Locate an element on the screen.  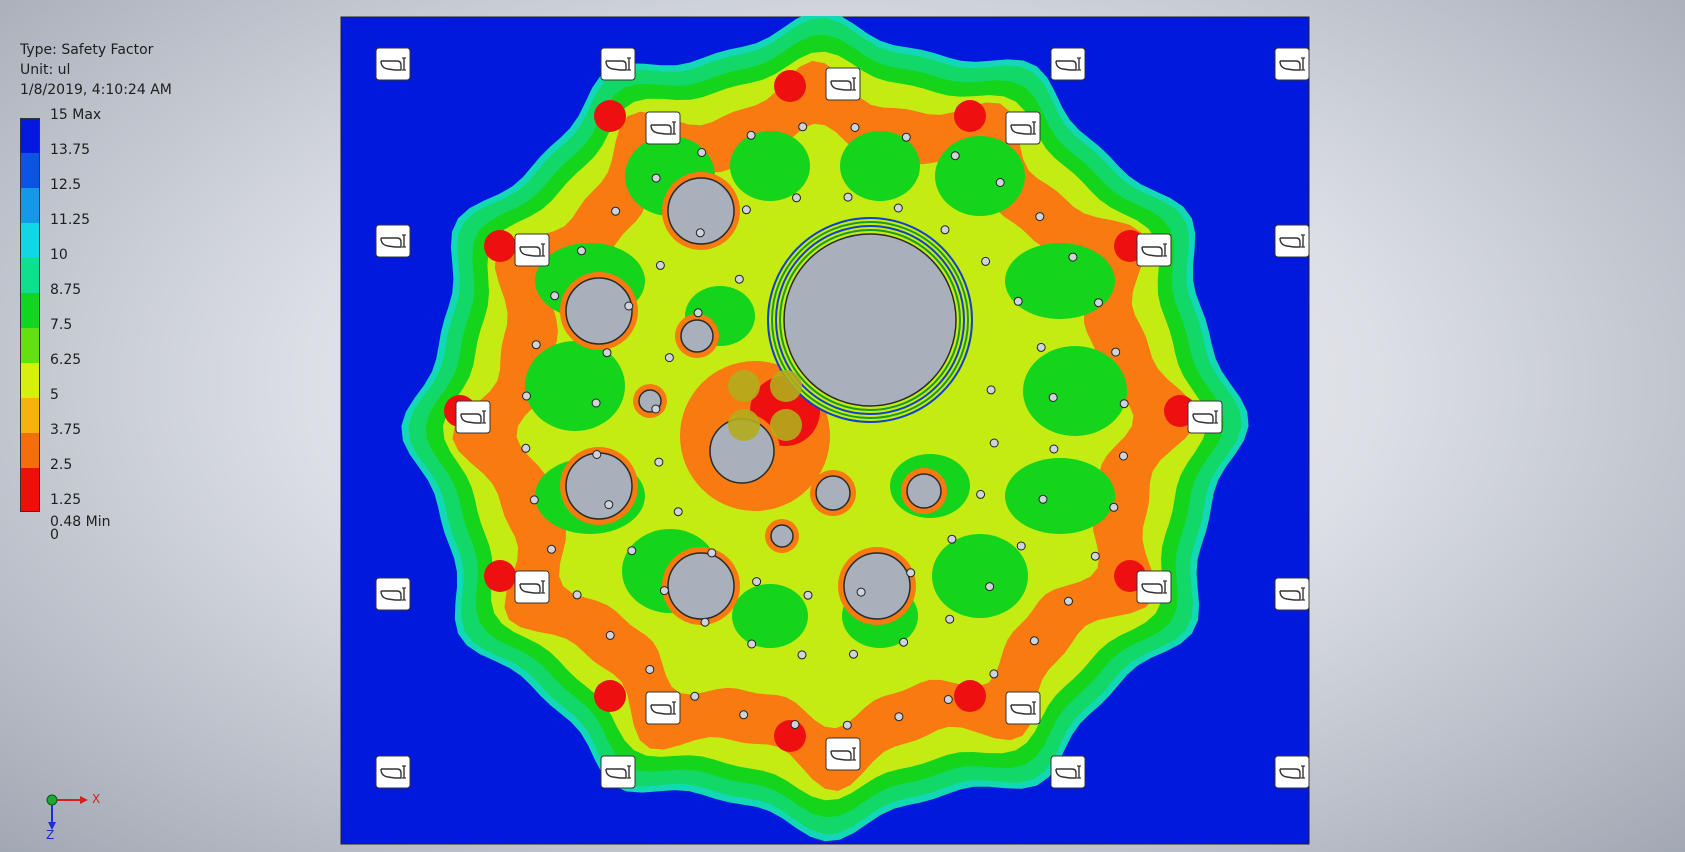
bore-ring is located at coordinates (870, 320).